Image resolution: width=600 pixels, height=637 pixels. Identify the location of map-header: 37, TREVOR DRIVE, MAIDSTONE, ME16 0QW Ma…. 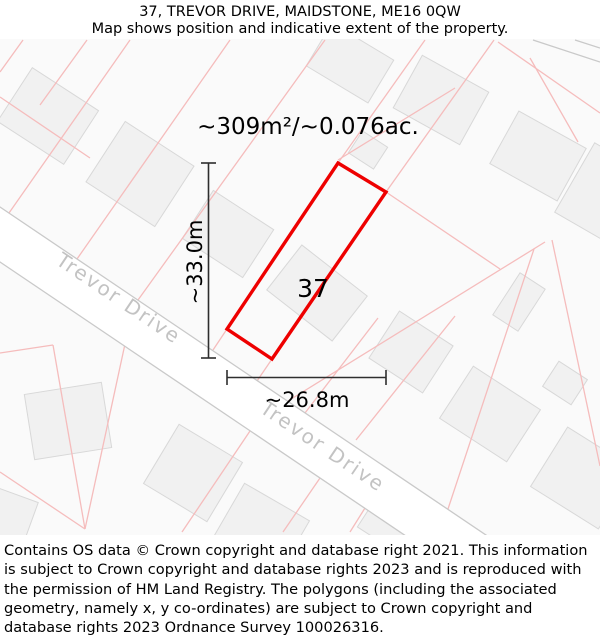
(300, 19).